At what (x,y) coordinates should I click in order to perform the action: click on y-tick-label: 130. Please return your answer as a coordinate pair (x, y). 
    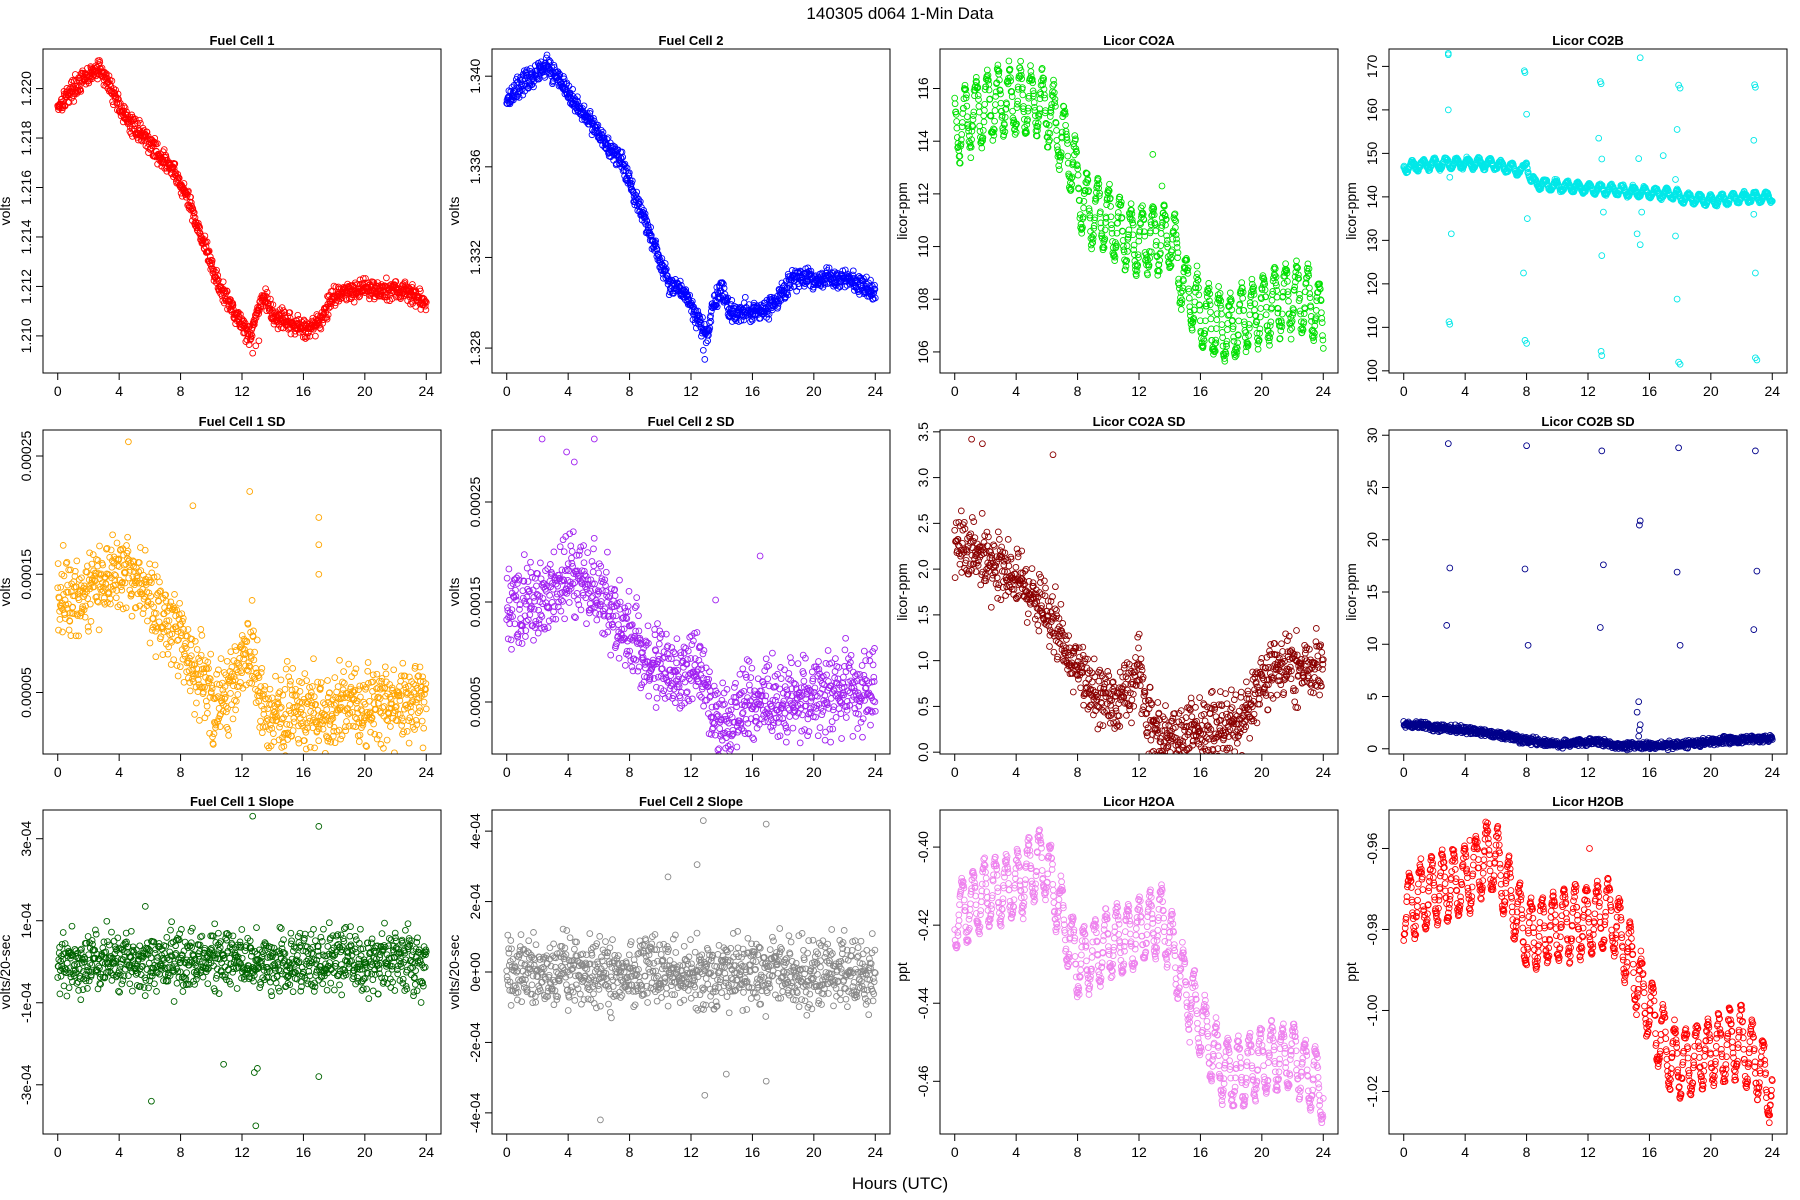
    Looking at the image, I should click on (1372, 240).